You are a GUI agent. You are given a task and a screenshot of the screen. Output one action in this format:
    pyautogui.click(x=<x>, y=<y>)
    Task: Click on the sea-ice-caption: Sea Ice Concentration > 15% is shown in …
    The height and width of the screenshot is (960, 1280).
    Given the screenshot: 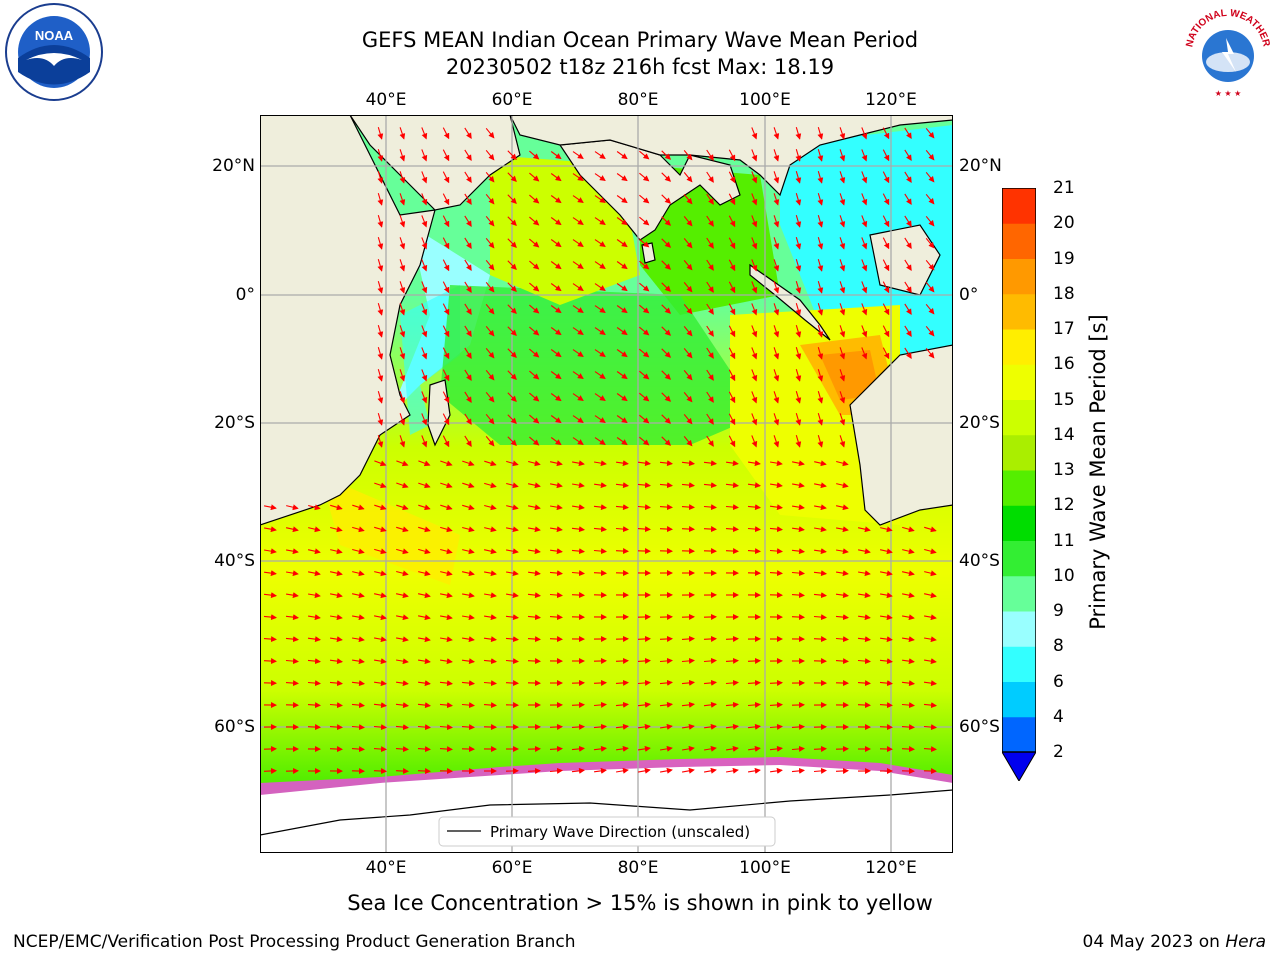 What is the action you would take?
    pyautogui.click(x=640, y=903)
    